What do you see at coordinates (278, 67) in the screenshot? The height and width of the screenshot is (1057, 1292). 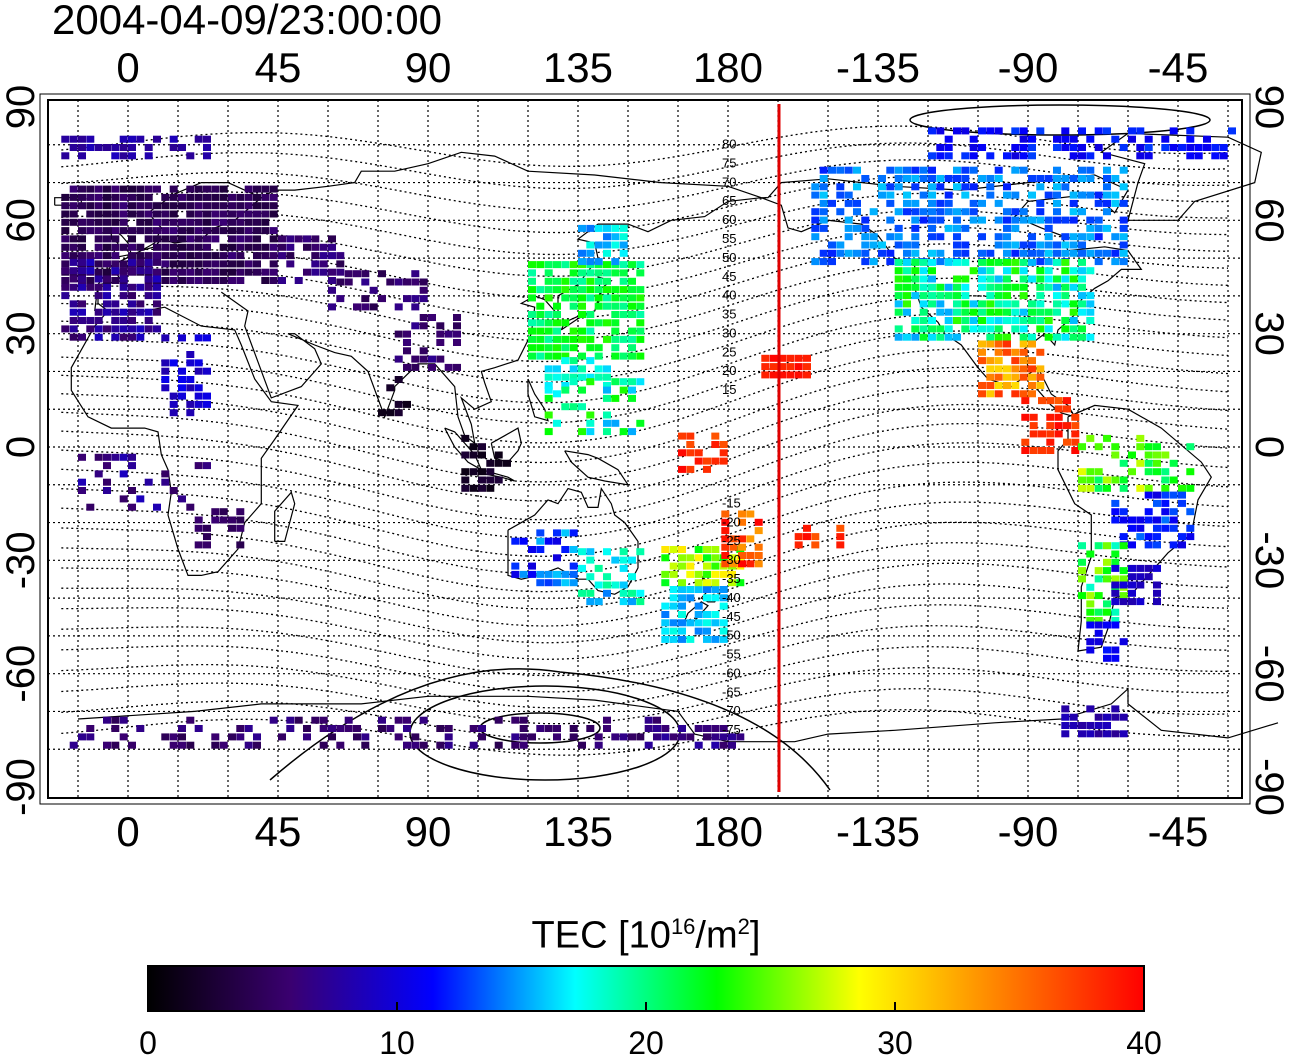 I see `top-longitude-tick: 45` at bounding box center [278, 67].